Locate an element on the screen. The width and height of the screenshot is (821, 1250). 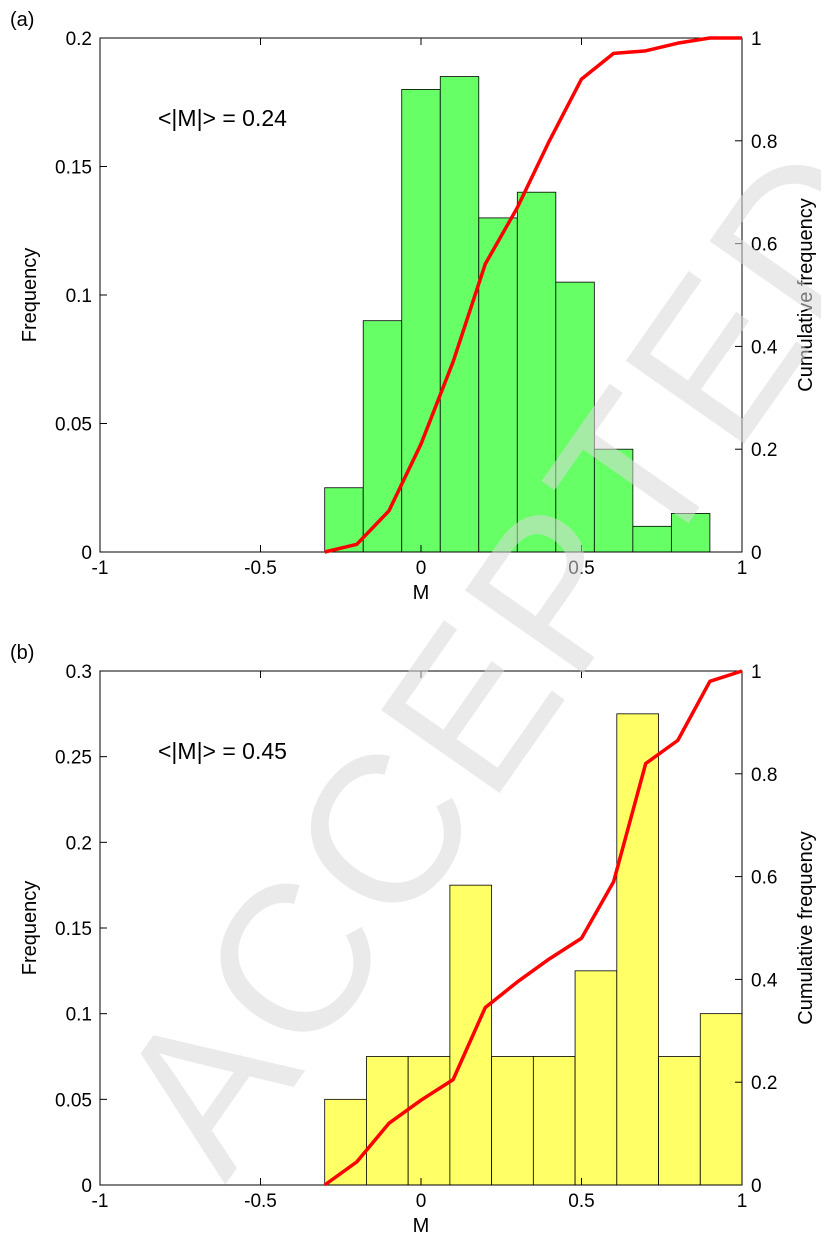
y-tick-label: 0.3 is located at coordinates (79, 672).